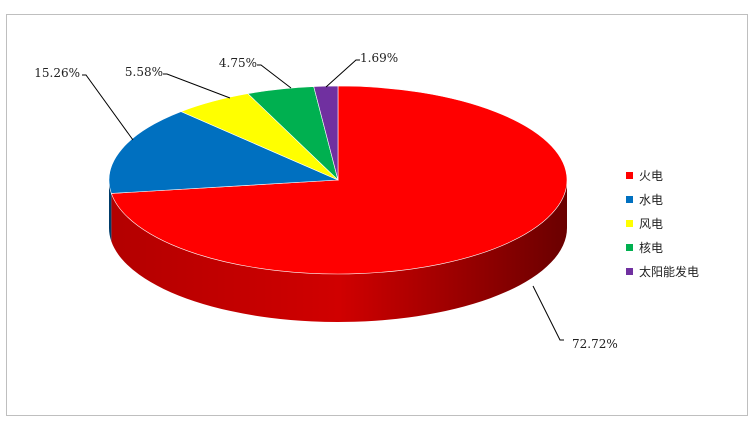  Describe the element at coordinates (595, 344) in the screenshot. I see `data-label-0: 72.72%` at that location.